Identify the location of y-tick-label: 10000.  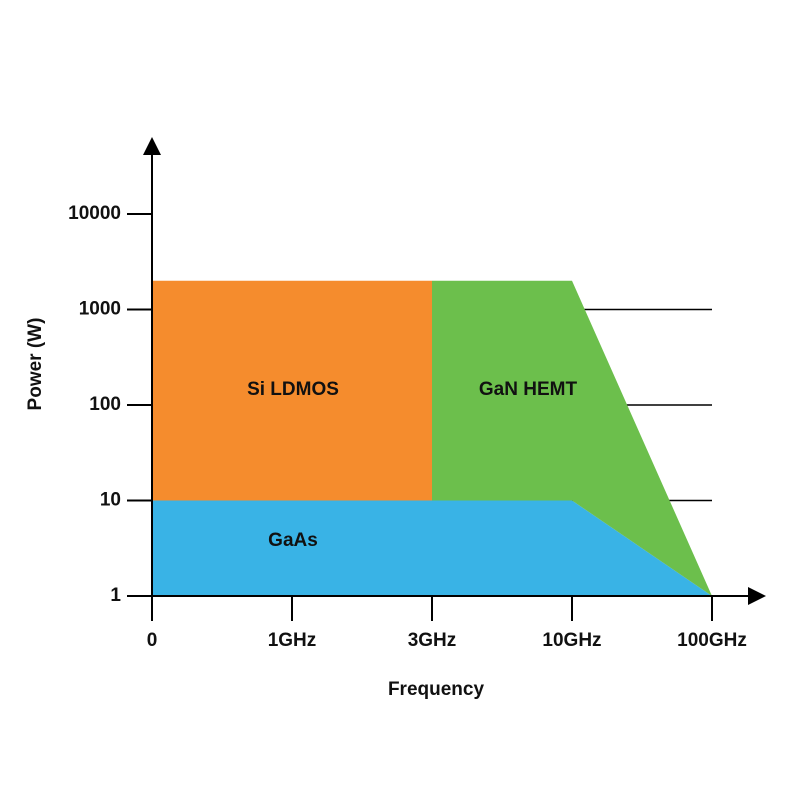
(94, 213).